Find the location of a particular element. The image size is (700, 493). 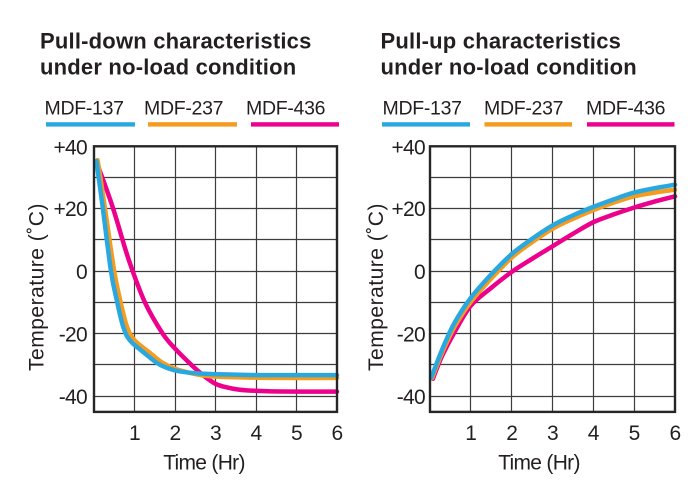

svg-text: Pull-up characteristics is located at coordinates (501, 41).